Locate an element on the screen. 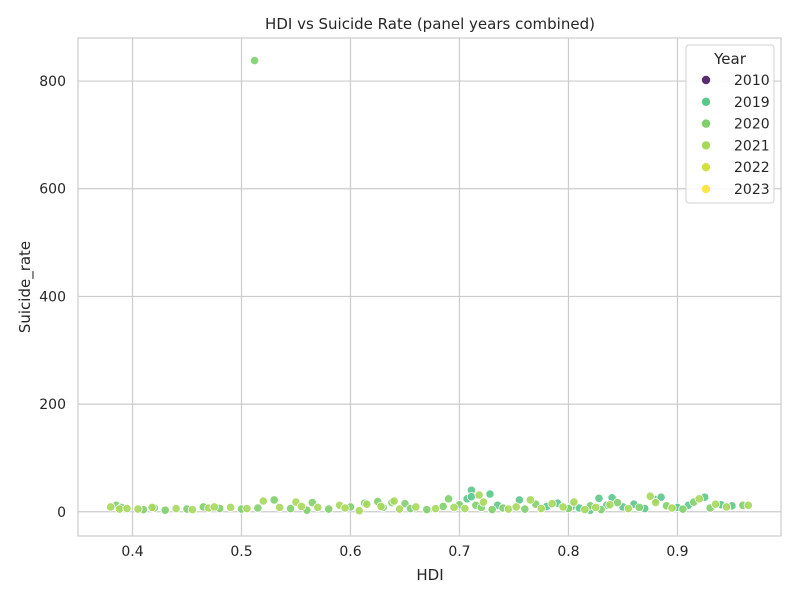 The width and height of the screenshot is (800, 600). y-tick-label: 200 is located at coordinates (52, 405).